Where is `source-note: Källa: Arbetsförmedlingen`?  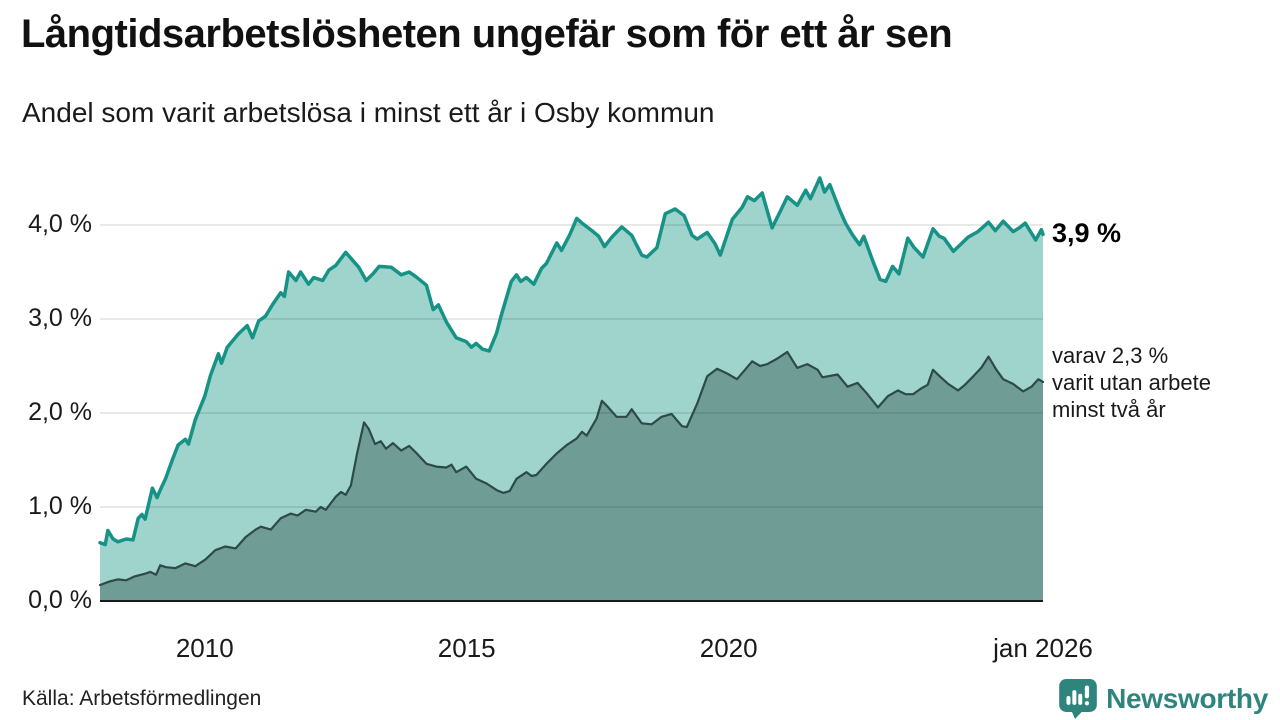
source-note: Källa: Arbetsförmedlingen is located at coordinates (142, 698).